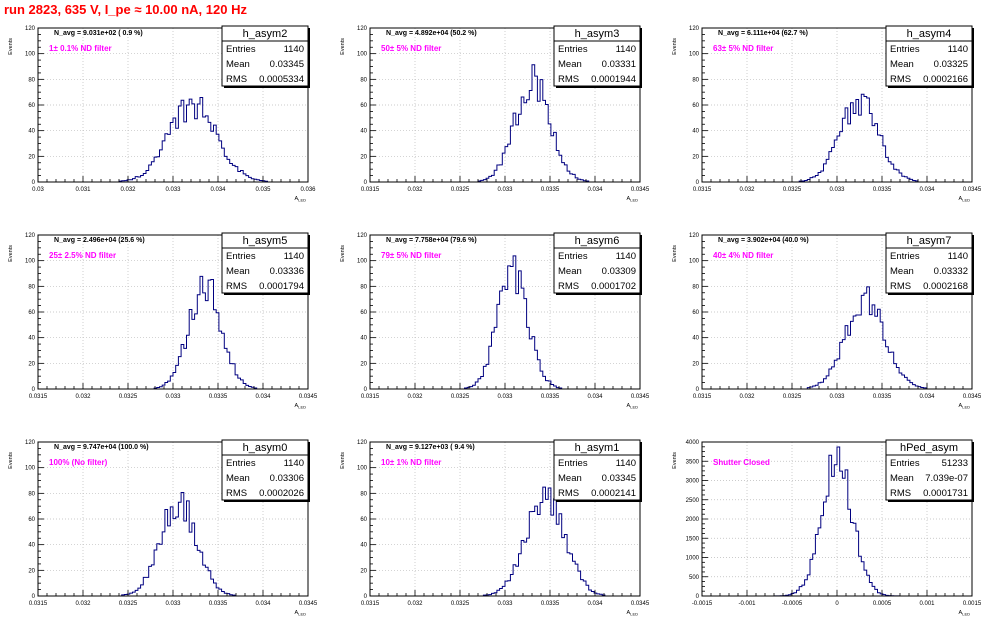  Describe the element at coordinates (265, 241) in the screenshot. I see `stats-title: h_asym5` at that location.